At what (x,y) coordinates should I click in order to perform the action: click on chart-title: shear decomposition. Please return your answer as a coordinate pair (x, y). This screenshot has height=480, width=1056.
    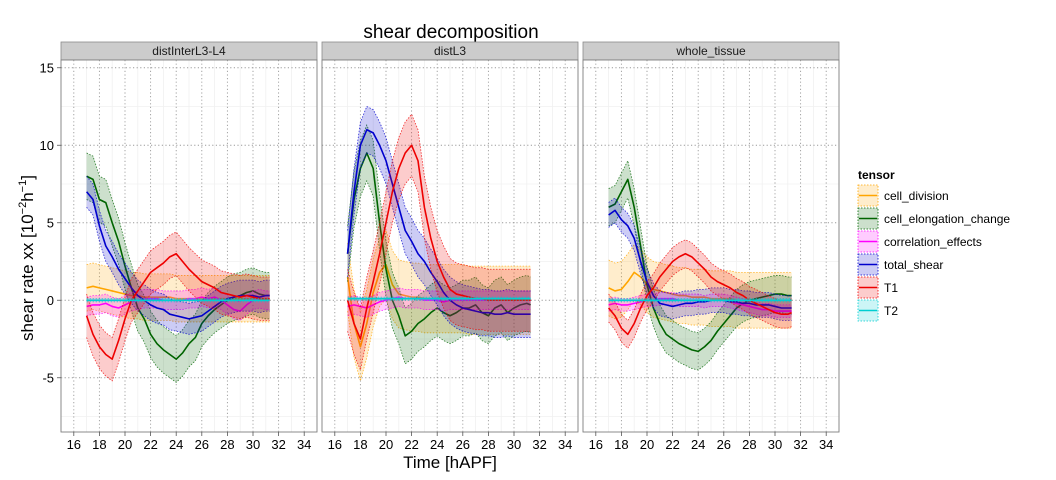
    Looking at the image, I should click on (450, 32).